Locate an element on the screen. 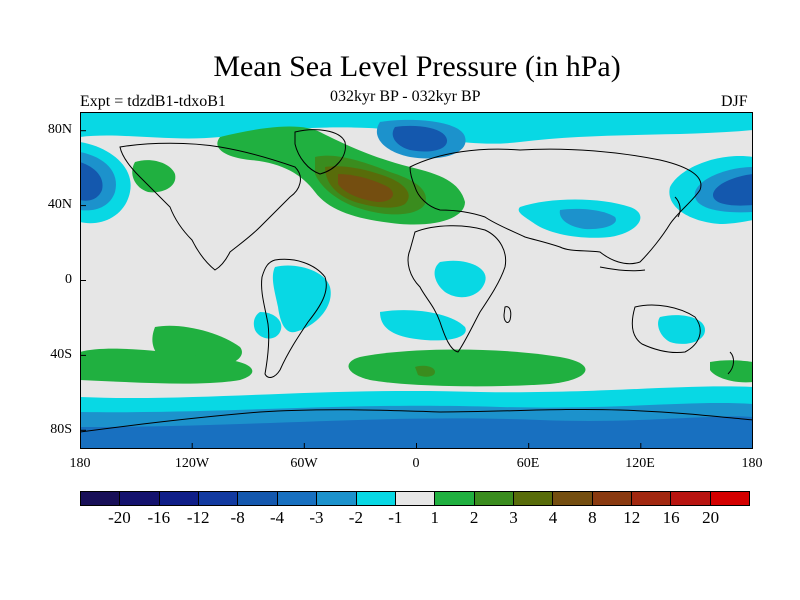 Image resolution: width=800 pixels, height=600 pixels. africa-coast is located at coordinates (457, 289).